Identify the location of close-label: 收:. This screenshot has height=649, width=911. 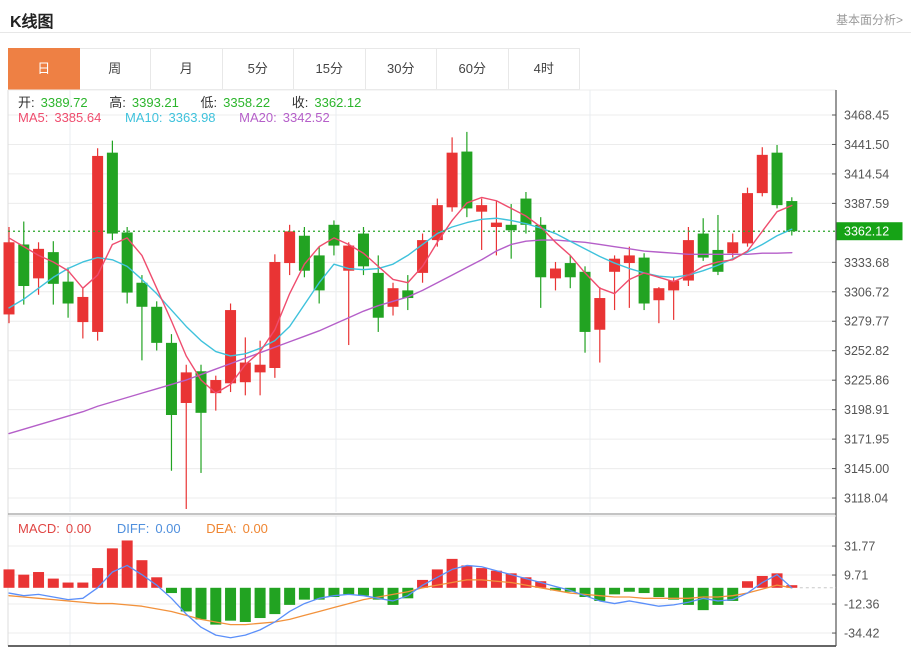
(300, 102).